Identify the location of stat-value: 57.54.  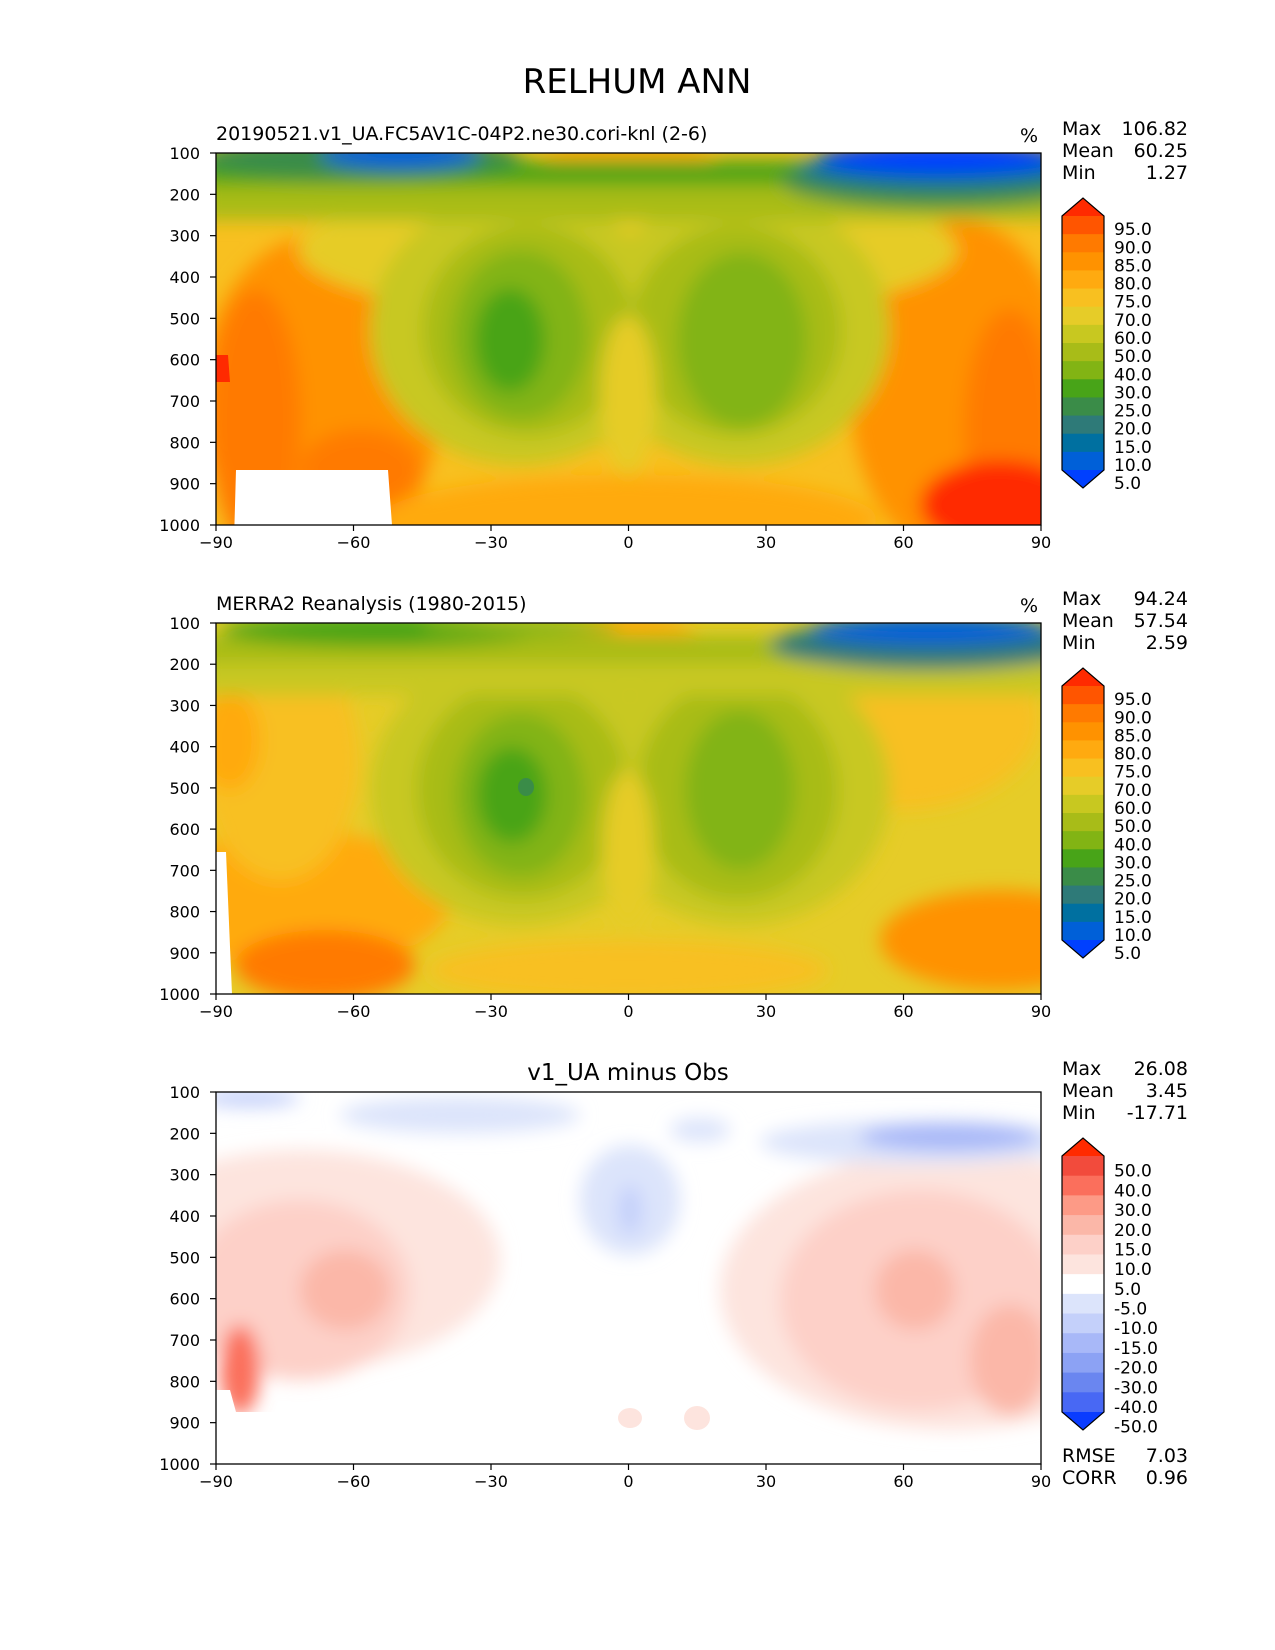
(1161, 621).